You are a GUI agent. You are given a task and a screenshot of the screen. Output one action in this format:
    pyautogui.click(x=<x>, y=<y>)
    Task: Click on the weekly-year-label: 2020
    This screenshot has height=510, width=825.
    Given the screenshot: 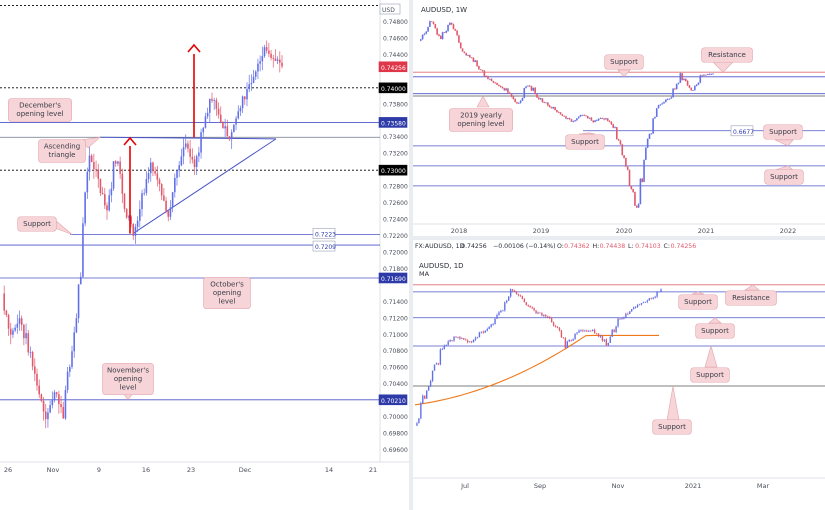 What is the action you would take?
    pyautogui.click(x=624, y=231)
    